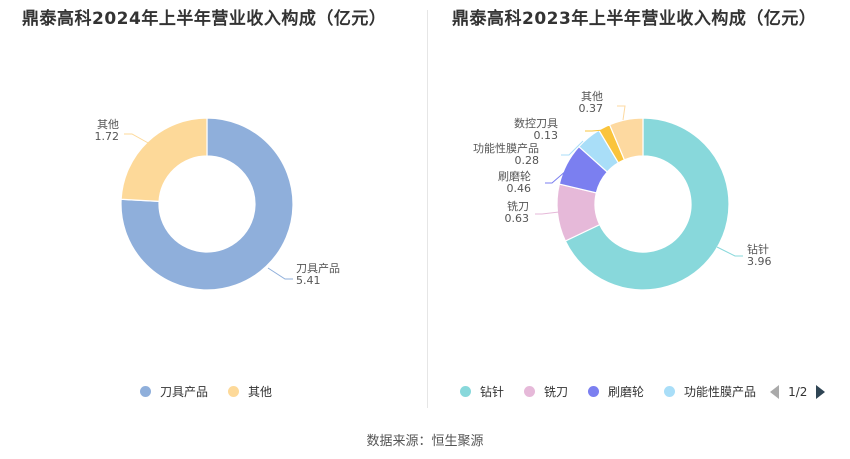 The height and width of the screenshot is (459, 850). I want to click on legend-label: 铣刀, so click(556, 392).